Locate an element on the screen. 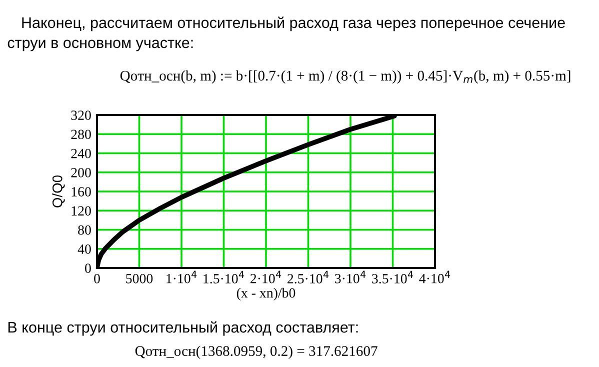 This screenshot has width=599, height=367. x-tick-label: 1·10$^{4}$ is located at coordinates (181, 277).